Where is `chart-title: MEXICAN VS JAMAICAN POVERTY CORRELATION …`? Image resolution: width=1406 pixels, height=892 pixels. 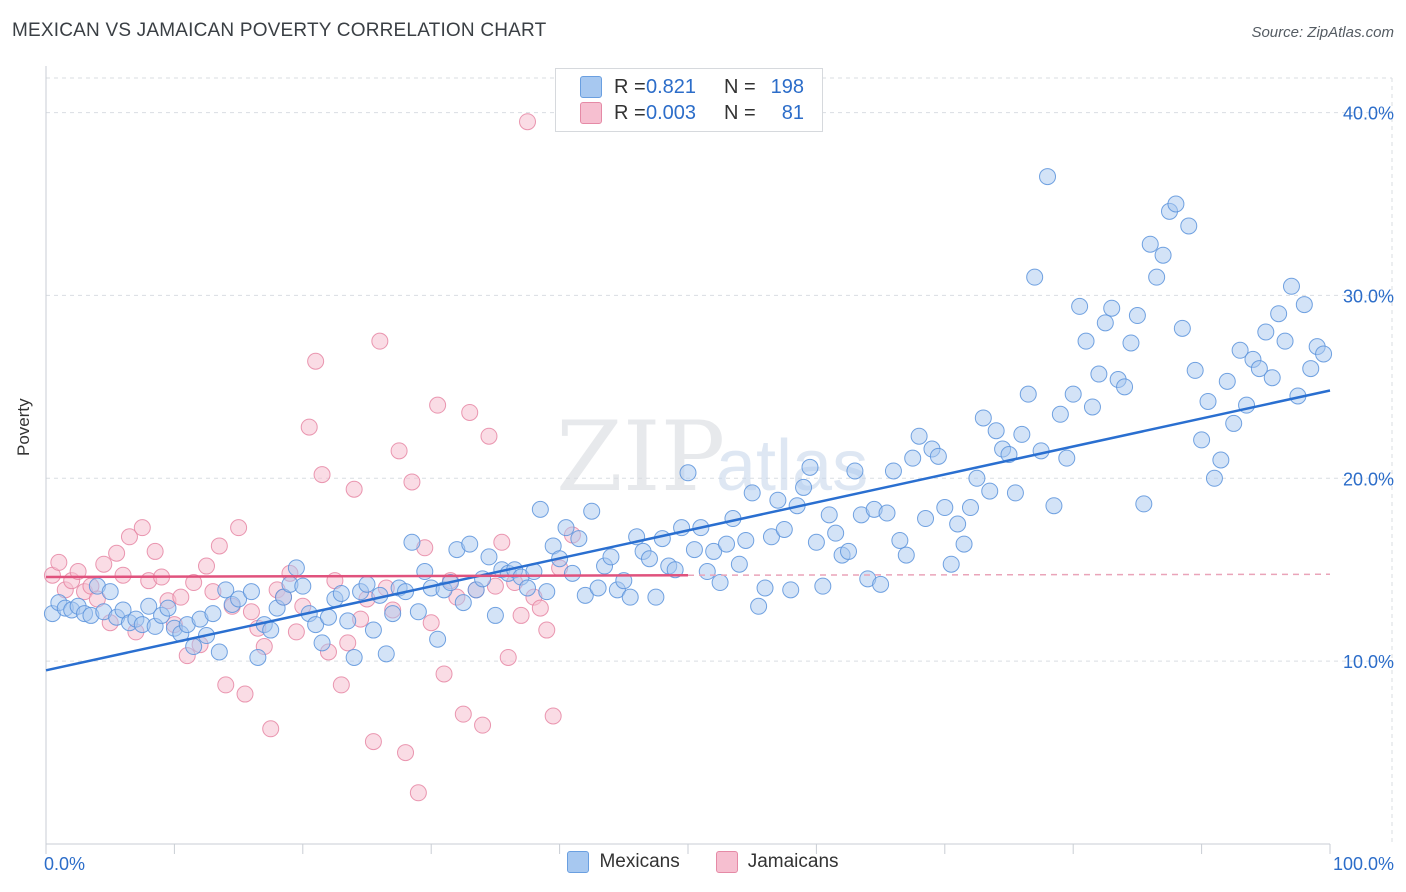
chart-title: MEXICAN VS JAMAICAN POVERTY CORRELATION … is located at coordinates (279, 30).